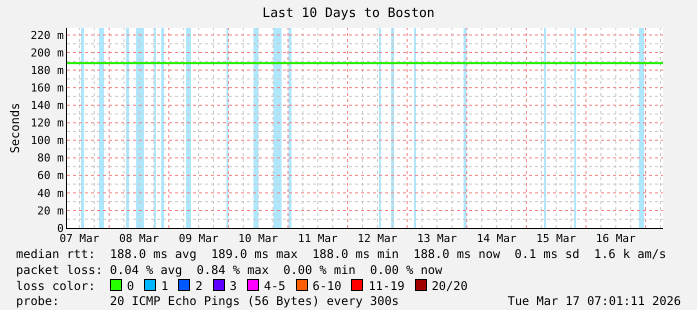  What do you see at coordinates (47, 141) in the screenshot?
I see `y-tick-label: 100 m` at bounding box center [47, 141].